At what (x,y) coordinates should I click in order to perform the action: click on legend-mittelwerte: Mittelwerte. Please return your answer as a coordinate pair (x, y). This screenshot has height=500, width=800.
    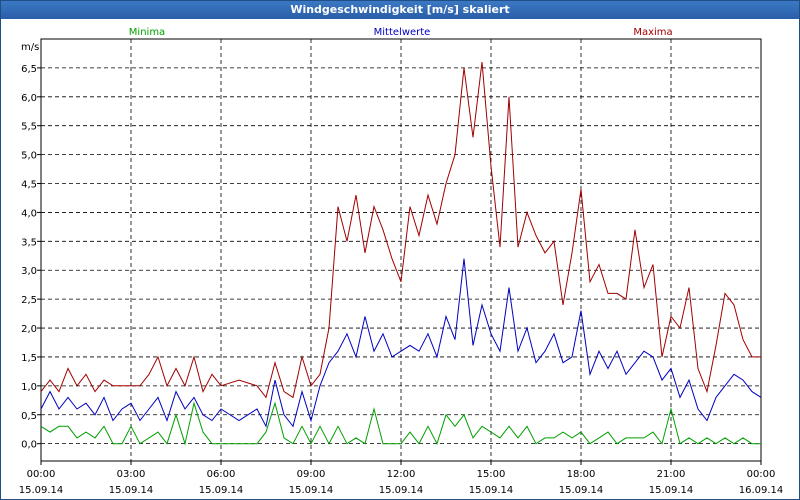
    Looking at the image, I should click on (402, 32).